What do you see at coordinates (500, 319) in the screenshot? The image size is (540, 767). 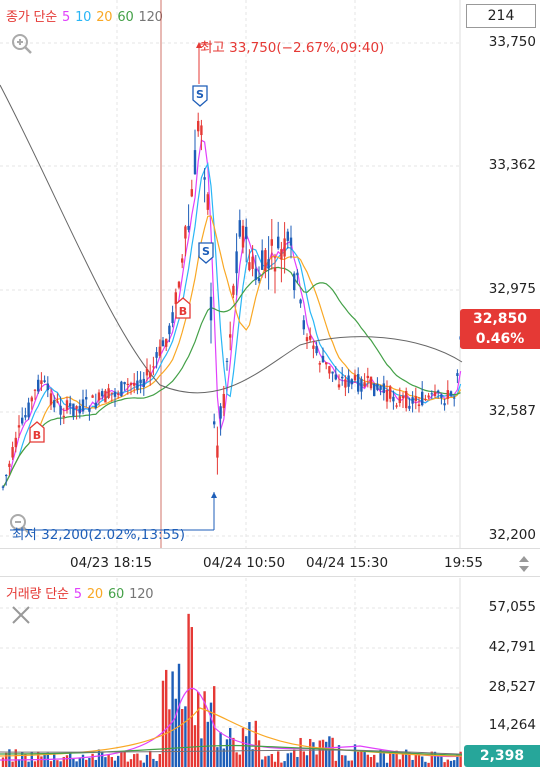 I see `current-price-value: 32,850` at bounding box center [500, 319].